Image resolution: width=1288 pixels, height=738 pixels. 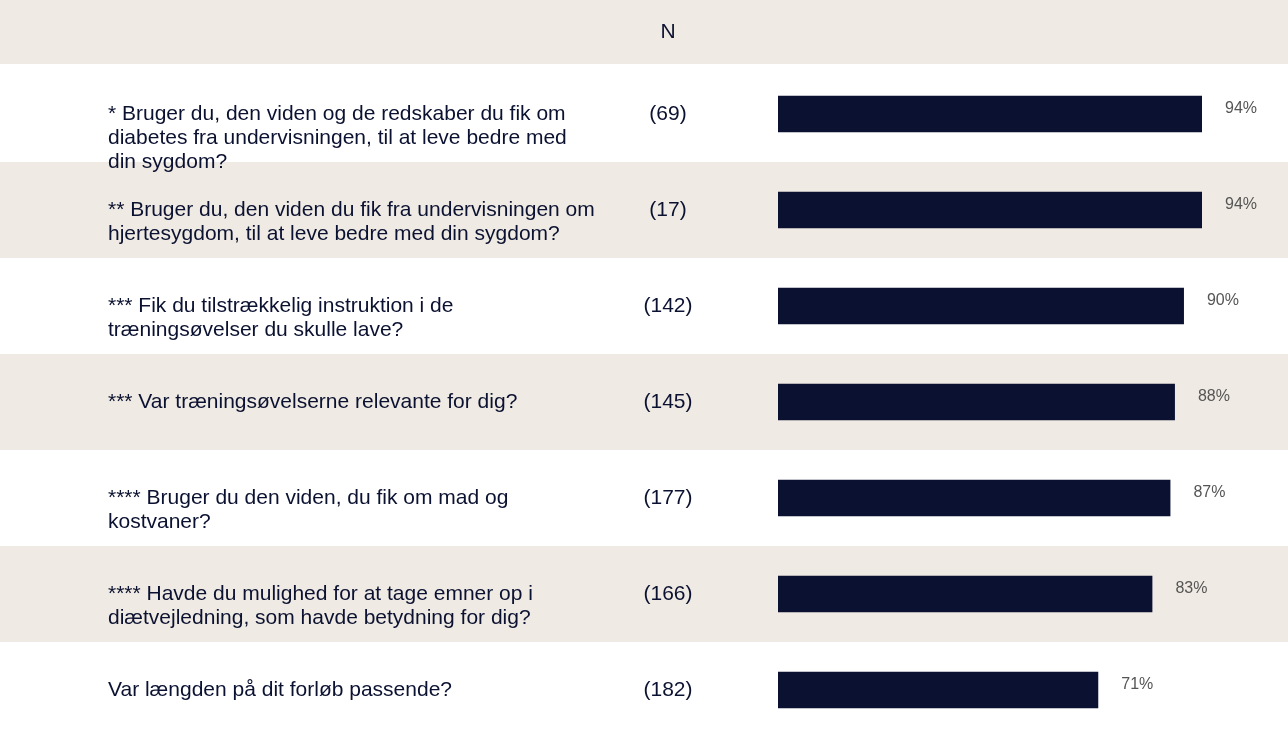 What do you see at coordinates (668, 592) in the screenshot?
I see `text: (166)` at bounding box center [668, 592].